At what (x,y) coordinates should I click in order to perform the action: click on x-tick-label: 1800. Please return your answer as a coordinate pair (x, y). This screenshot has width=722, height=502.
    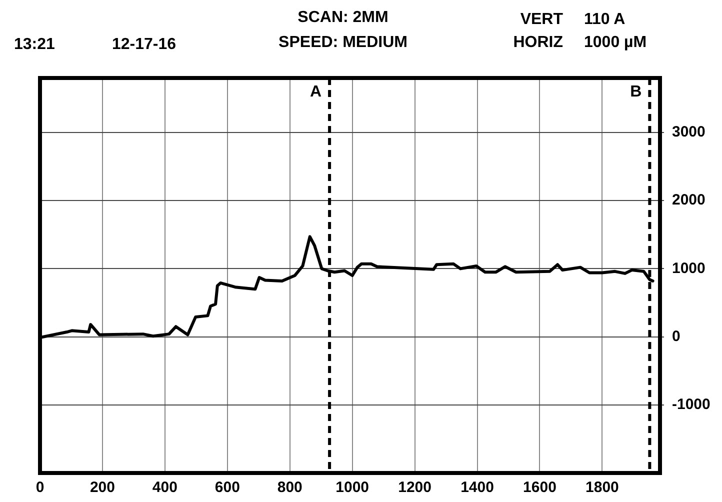
    Looking at the image, I should click on (602, 487).